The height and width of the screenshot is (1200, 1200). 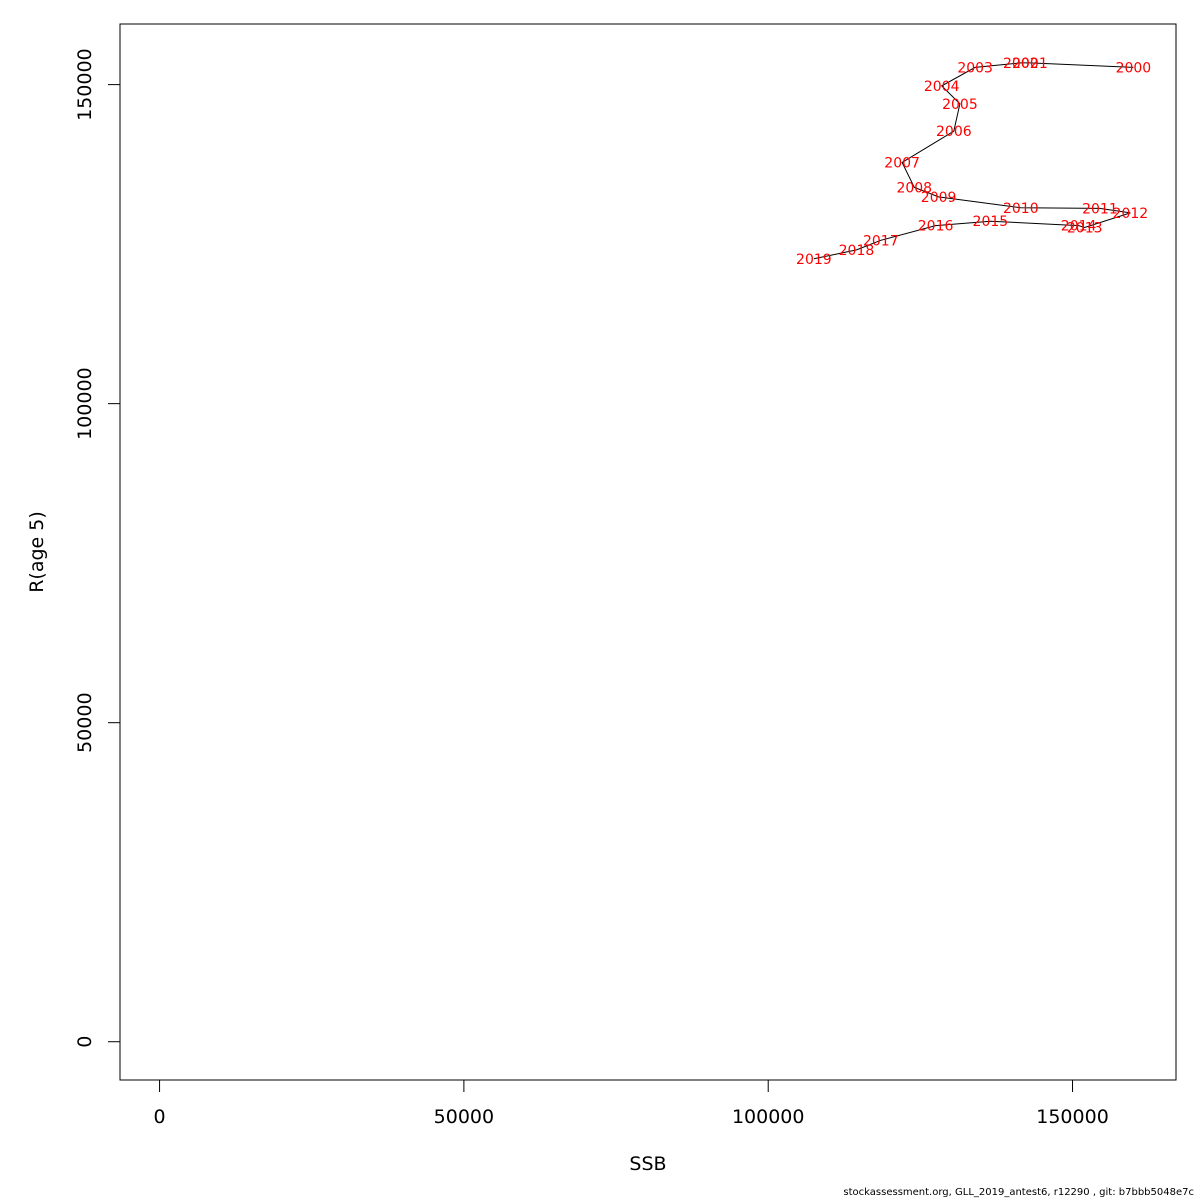 What do you see at coordinates (857, 251) in the screenshot?
I see `year-label-2018: 2018` at bounding box center [857, 251].